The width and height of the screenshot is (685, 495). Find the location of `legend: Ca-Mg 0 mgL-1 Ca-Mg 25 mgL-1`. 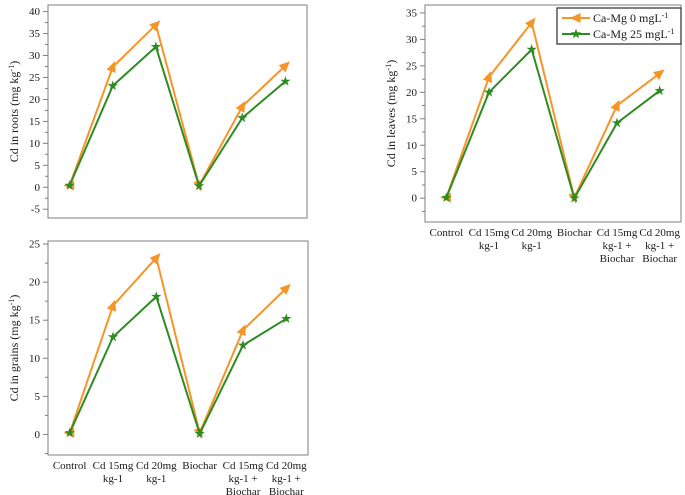

legend: Ca-Mg 0 mgL-1 Ca-Mg 25 mgL-1 is located at coordinates (619, 26).